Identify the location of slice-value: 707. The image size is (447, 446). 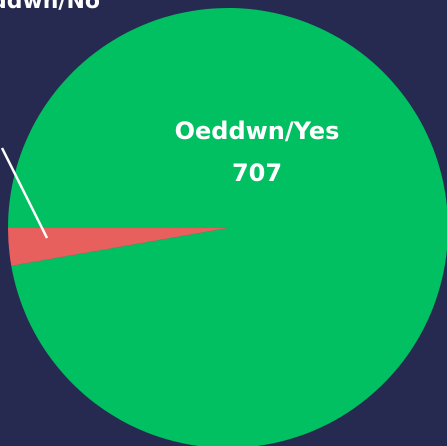
(257, 173).